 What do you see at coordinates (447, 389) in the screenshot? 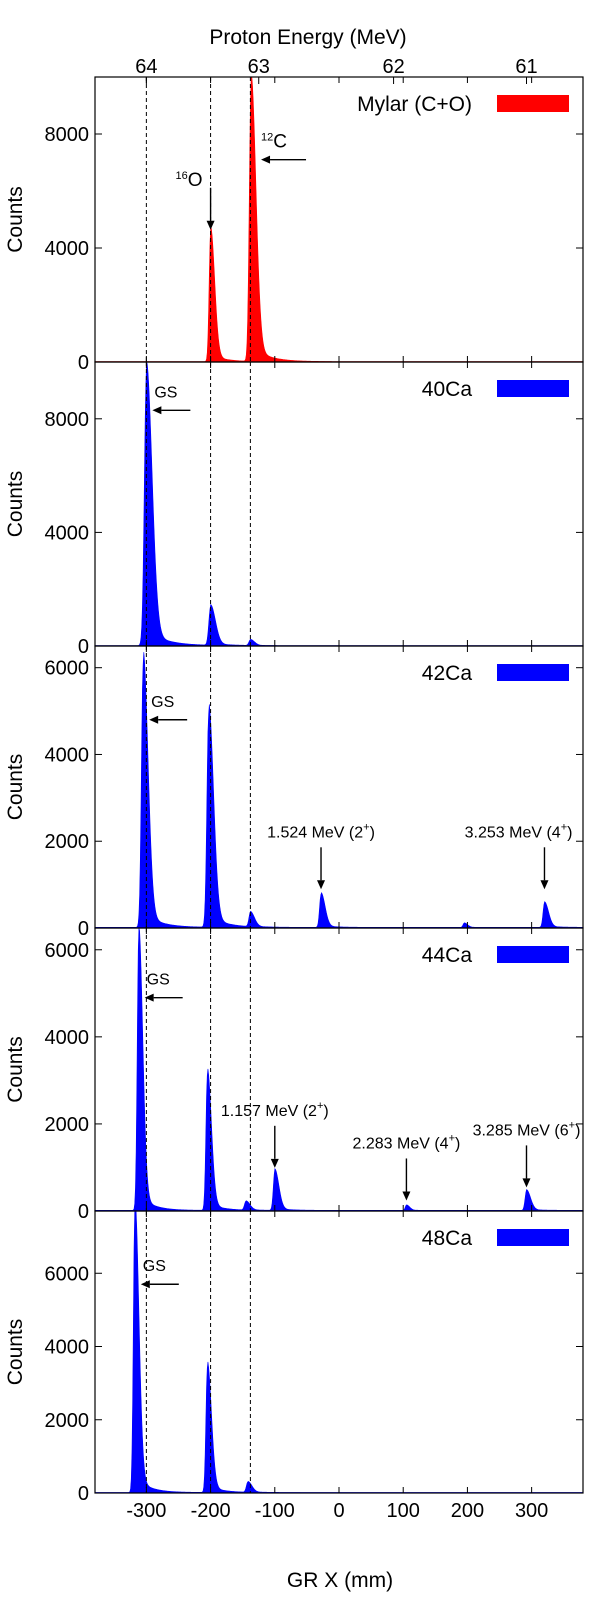
I see `legend-label: 40Ca` at bounding box center [447, 389].